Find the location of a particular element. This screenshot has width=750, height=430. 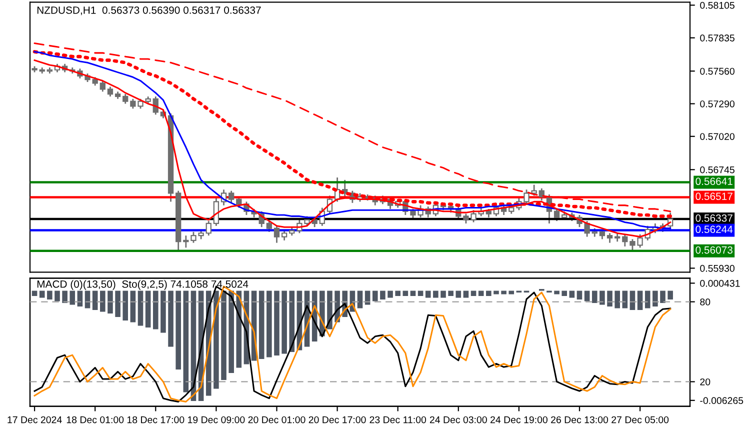

ref-line-label: 0.56073 is located at coordinates (714, 250).